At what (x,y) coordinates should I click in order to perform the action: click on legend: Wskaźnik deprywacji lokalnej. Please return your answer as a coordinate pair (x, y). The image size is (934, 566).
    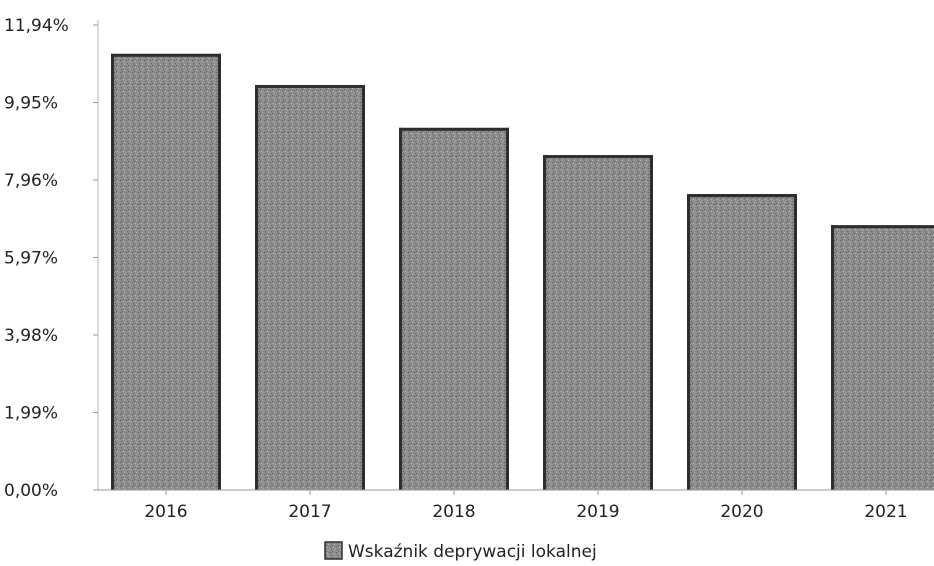
    Looking at the image, I should click on (460, 551).